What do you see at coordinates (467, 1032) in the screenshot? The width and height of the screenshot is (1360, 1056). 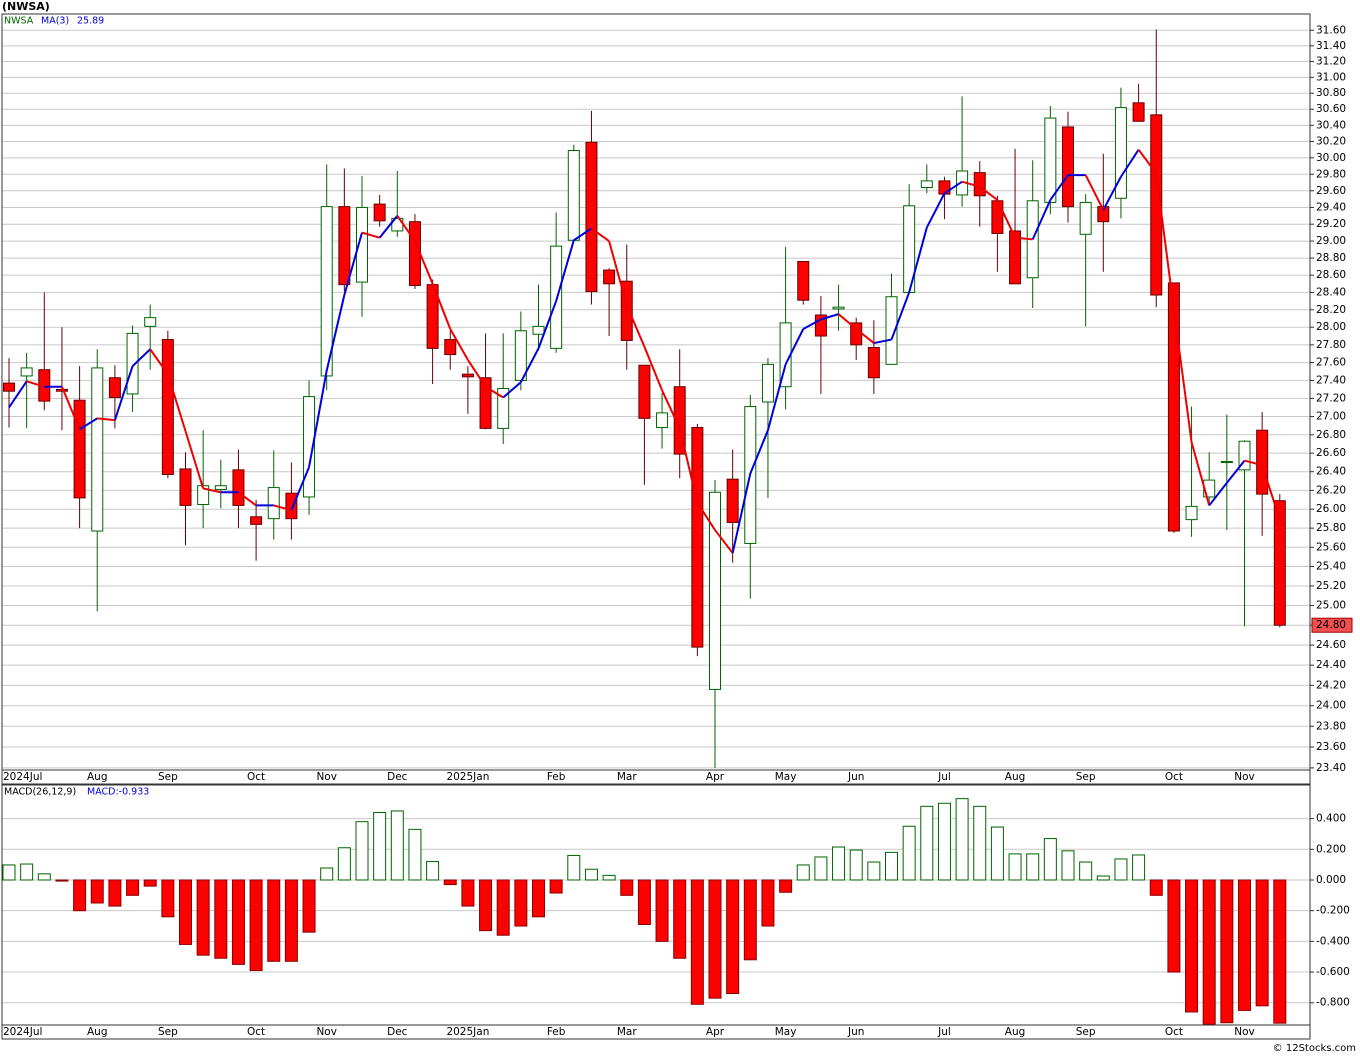 I see `x-tick-label: 2025Jan` at bounding box center [467, 1032].